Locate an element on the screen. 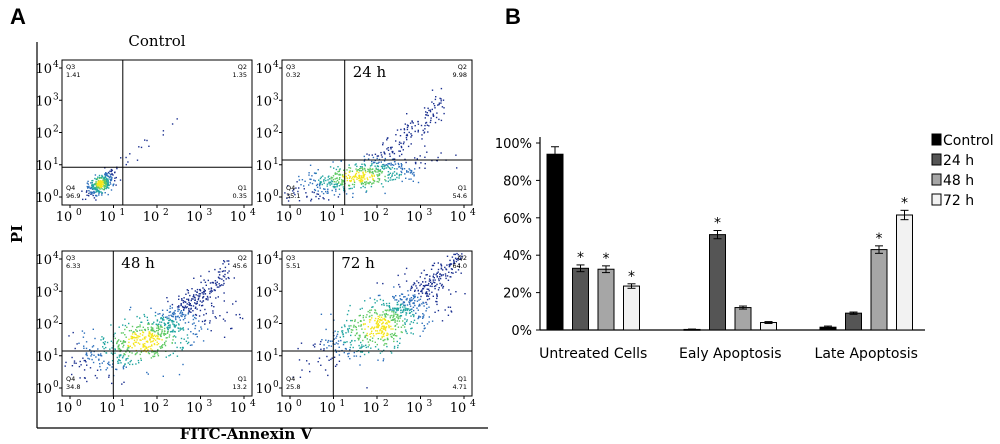 Image resolution: width=1000 pixels, height=444 pixels. significance-star: * is located at coordinates (879, 239).